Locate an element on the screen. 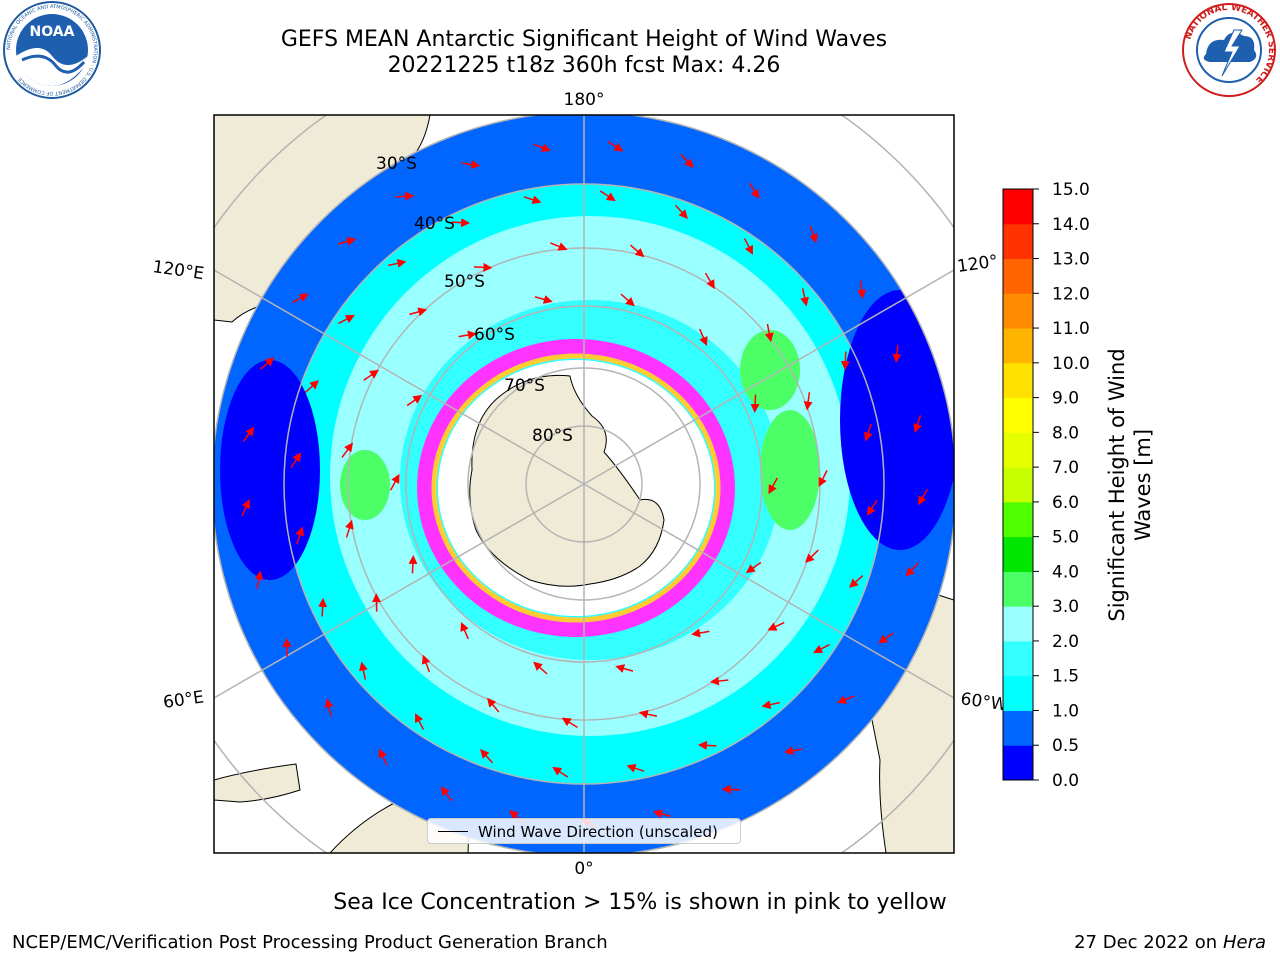 This screenshot has height=960, width=1280. colorbar-tick-label: 14.0 is located at coordinates (1071, 225).